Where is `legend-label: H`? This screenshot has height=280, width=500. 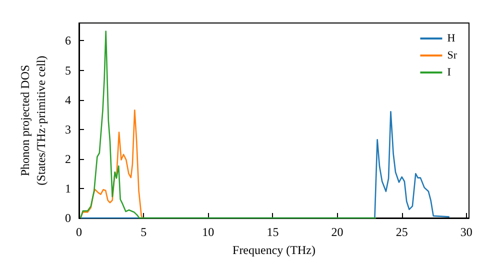 legend-label: H is located at coordinates (451, 38).